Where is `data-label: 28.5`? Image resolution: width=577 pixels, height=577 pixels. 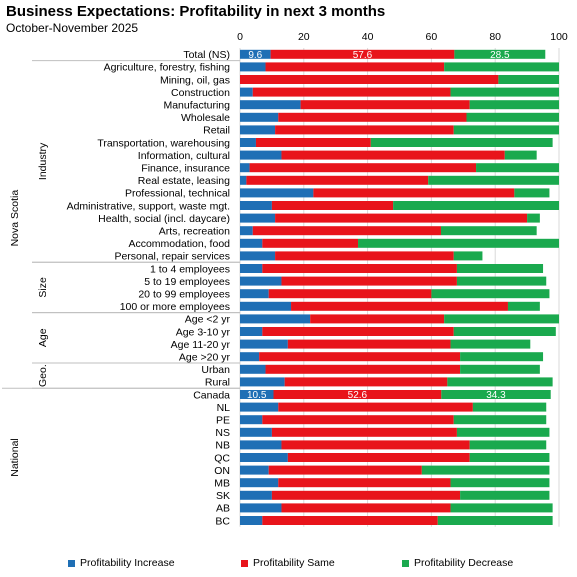 data-label: 28.5 is located at coordinates (500, 55).